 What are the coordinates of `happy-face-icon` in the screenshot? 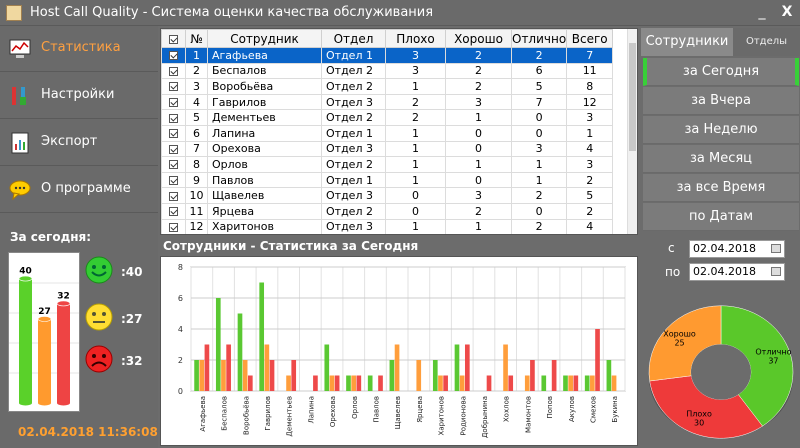 It's located at (99, 270).